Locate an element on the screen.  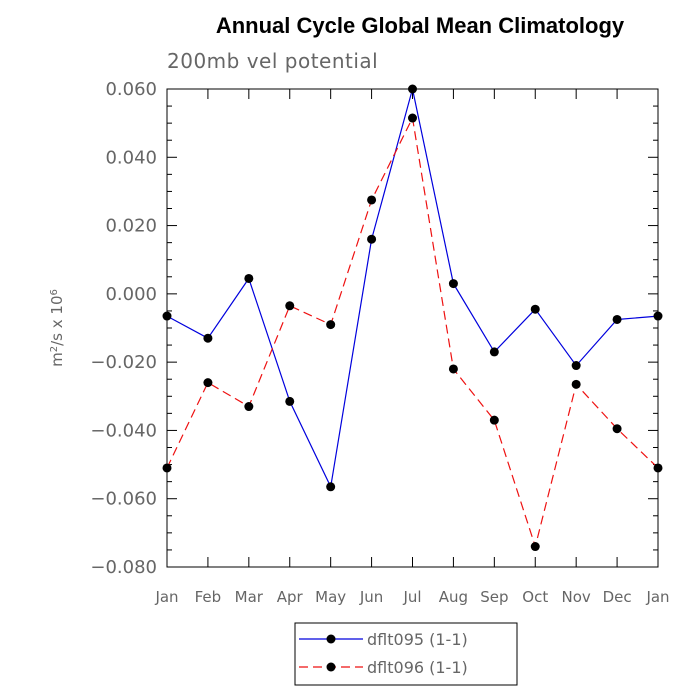
y-tick-label: −0.060 is located at coordinates (123, 499).